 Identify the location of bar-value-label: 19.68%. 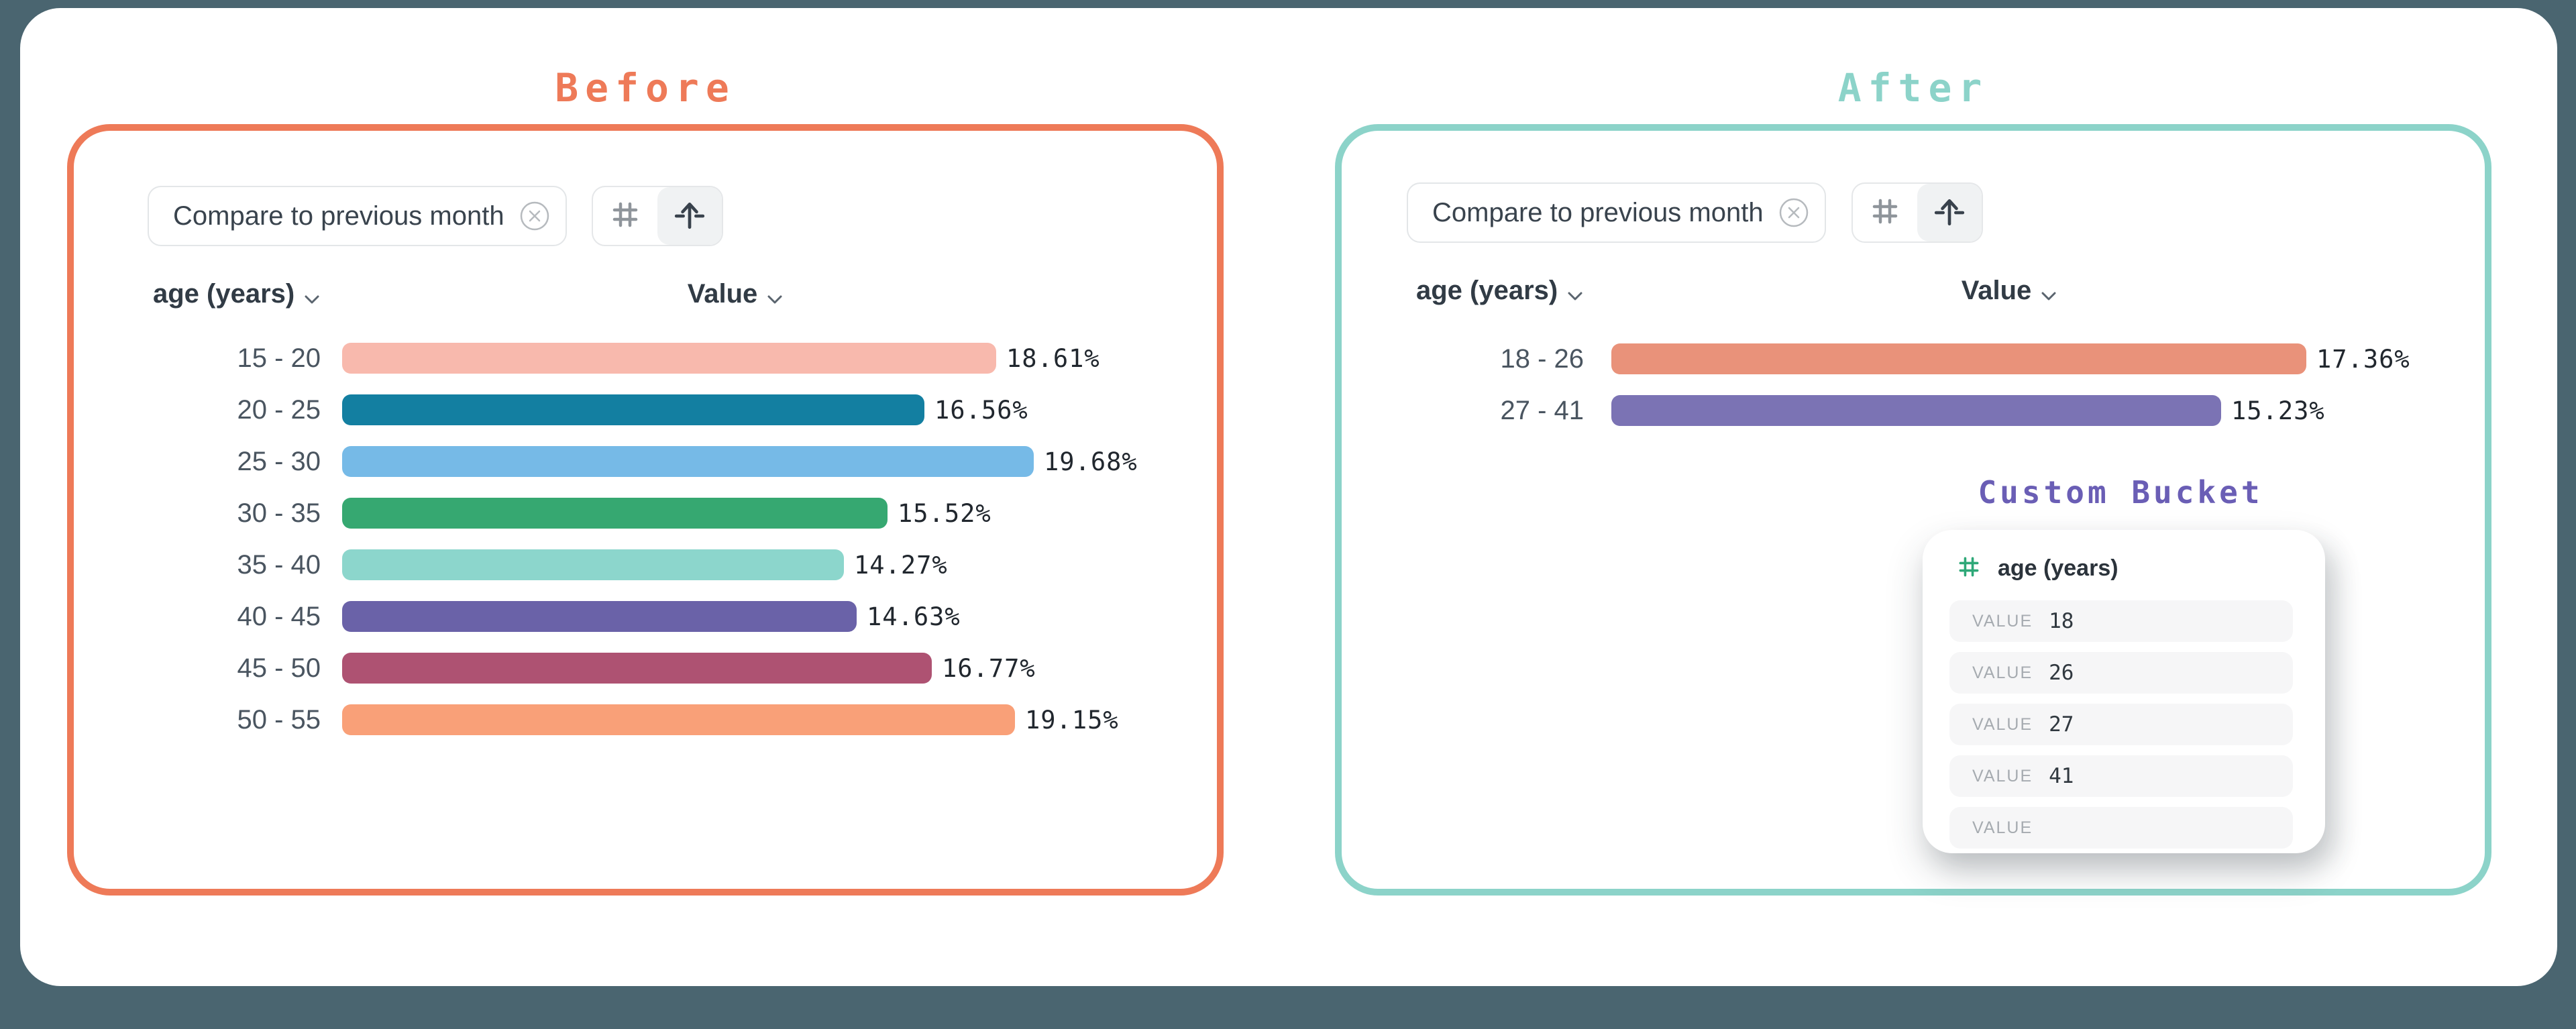
(1091, 461).